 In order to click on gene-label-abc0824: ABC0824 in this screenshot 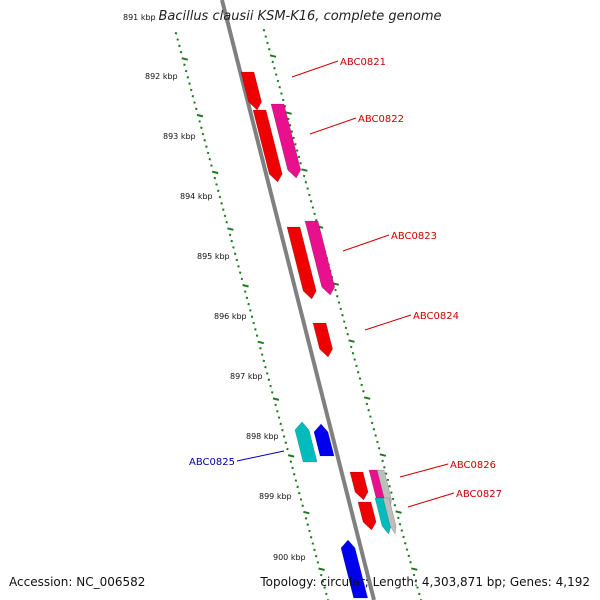, I will do `click(436, 316)`.